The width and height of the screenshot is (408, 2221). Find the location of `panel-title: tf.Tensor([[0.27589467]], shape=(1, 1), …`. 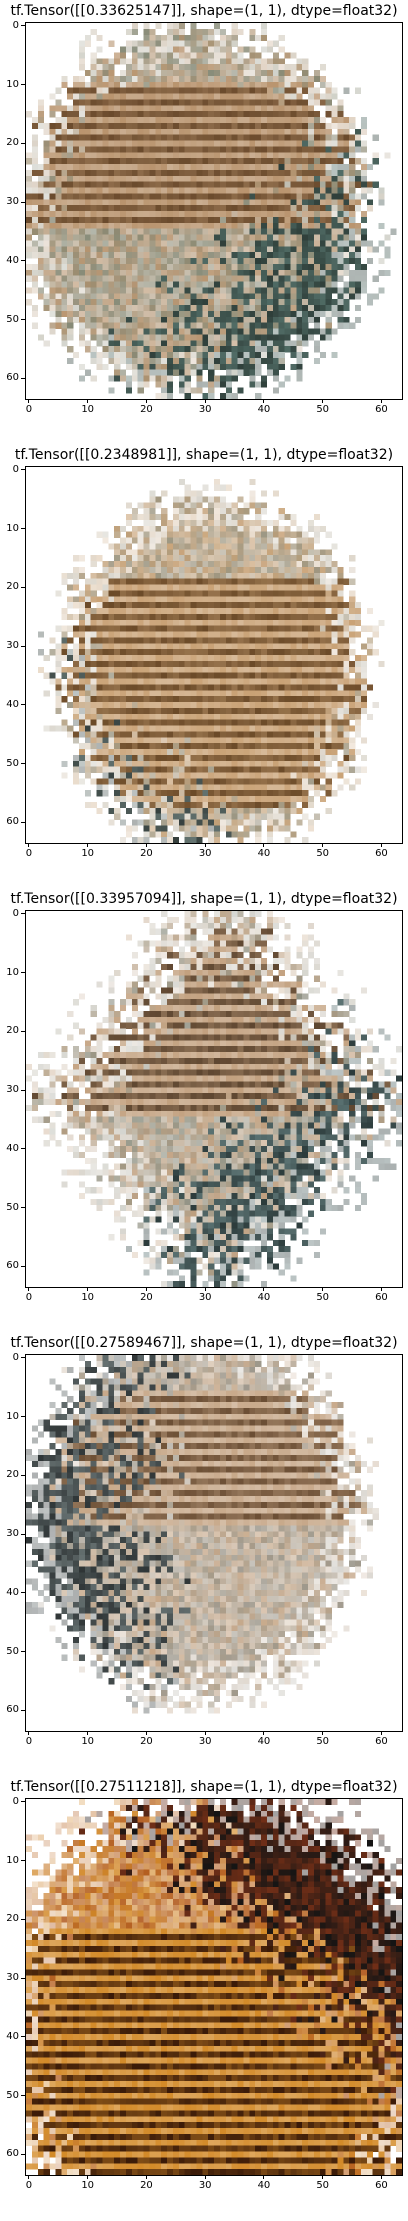

panel-title: tf.Tensor([[0.27589467]], shape=(1, 1), … is located at coordinates (204, 1343).